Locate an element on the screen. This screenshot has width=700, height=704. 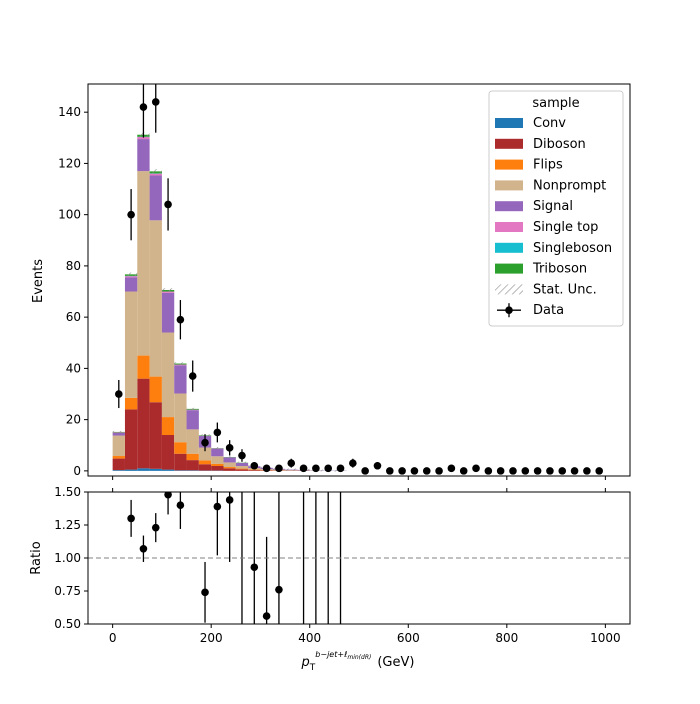
legend-label-5: Single top is located at coordinates (565, 227).